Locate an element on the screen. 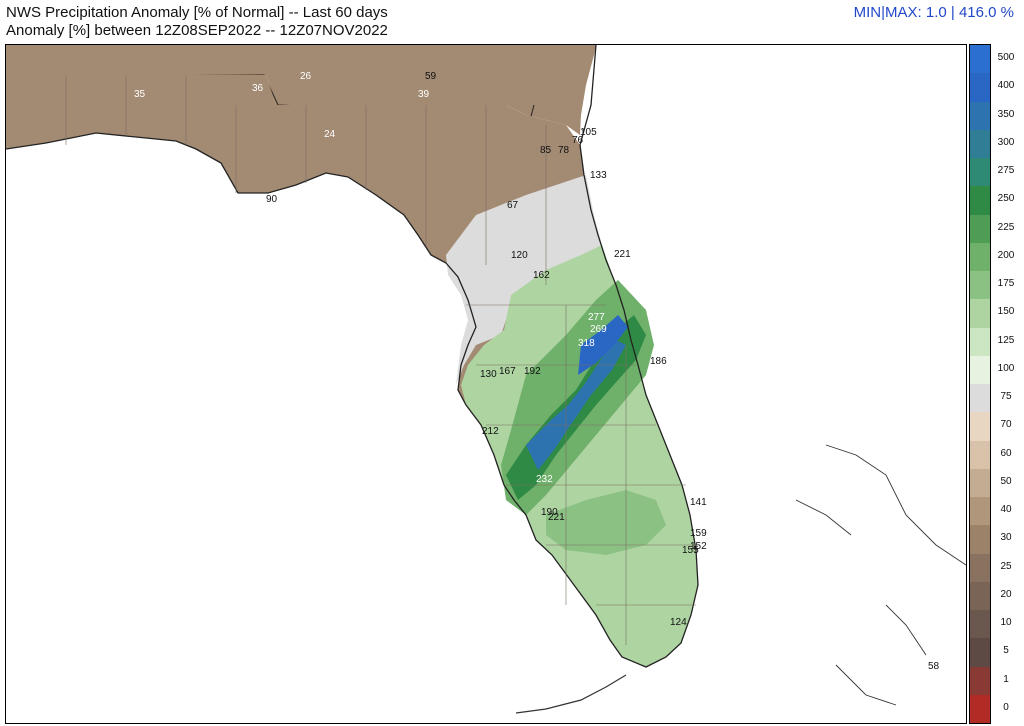 The height and width of the screenshot is (726, 1024). station-value-label: 152 is located at coordinates (698, 546).